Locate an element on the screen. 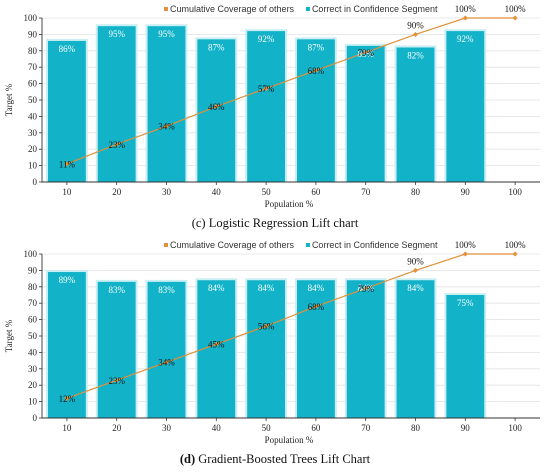  caption-label: (d) is located at coordinates (187, 459).